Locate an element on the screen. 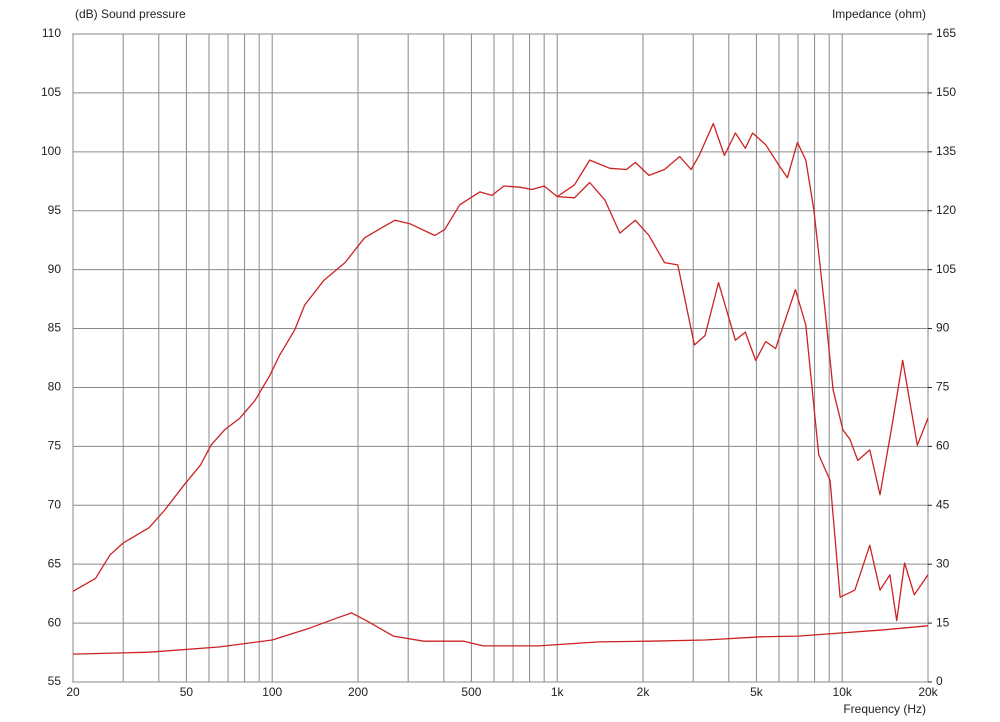 The image size is (1000, 722). y-tick-label: 85 is located at coordinates (55, 328).